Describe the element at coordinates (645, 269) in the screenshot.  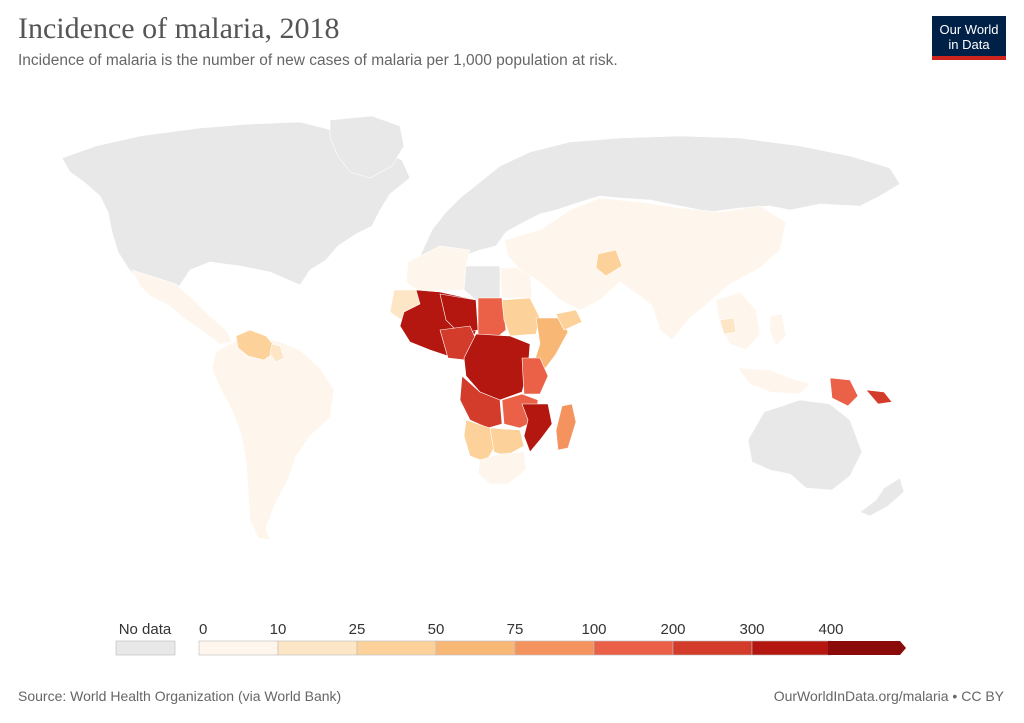
I see `middle-east-asia-region` at that location.